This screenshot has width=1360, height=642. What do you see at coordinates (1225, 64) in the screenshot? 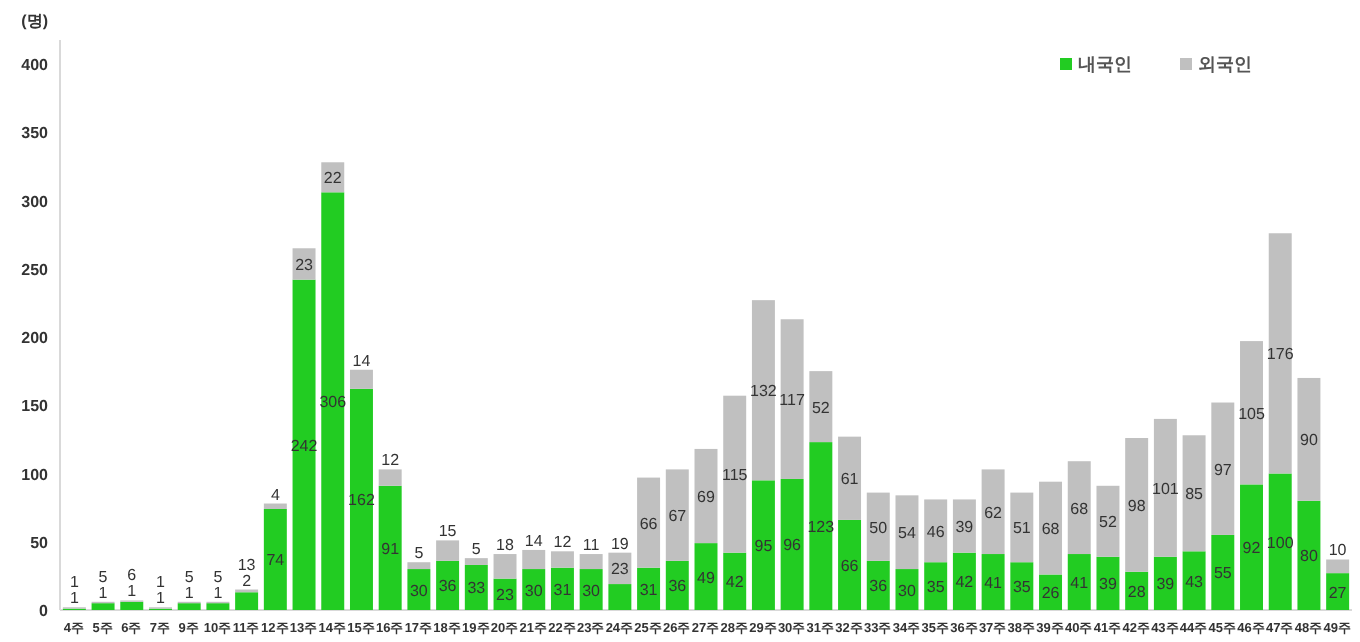
I see `legend-label: 외국인` at bounding box center [1225, 64].